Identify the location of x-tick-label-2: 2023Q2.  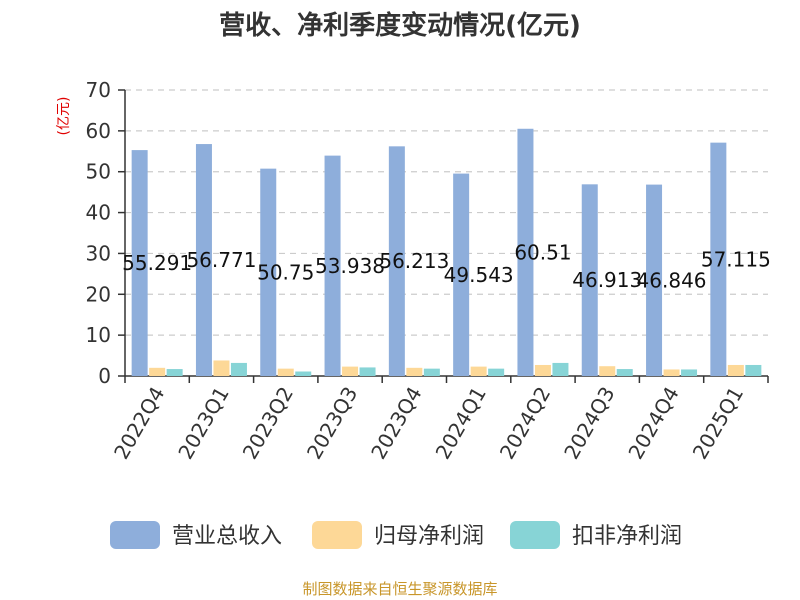
(268, 423).